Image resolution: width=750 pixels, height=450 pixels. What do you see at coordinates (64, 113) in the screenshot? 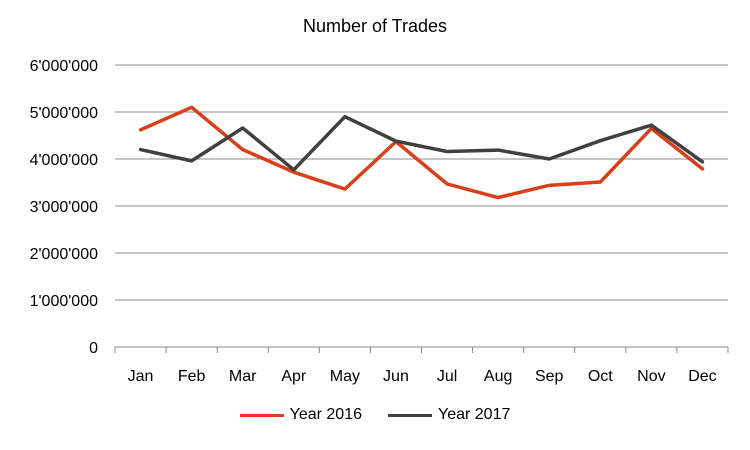
I see `y-tick-label: 5'000'000` at bounding box center [64, 113].